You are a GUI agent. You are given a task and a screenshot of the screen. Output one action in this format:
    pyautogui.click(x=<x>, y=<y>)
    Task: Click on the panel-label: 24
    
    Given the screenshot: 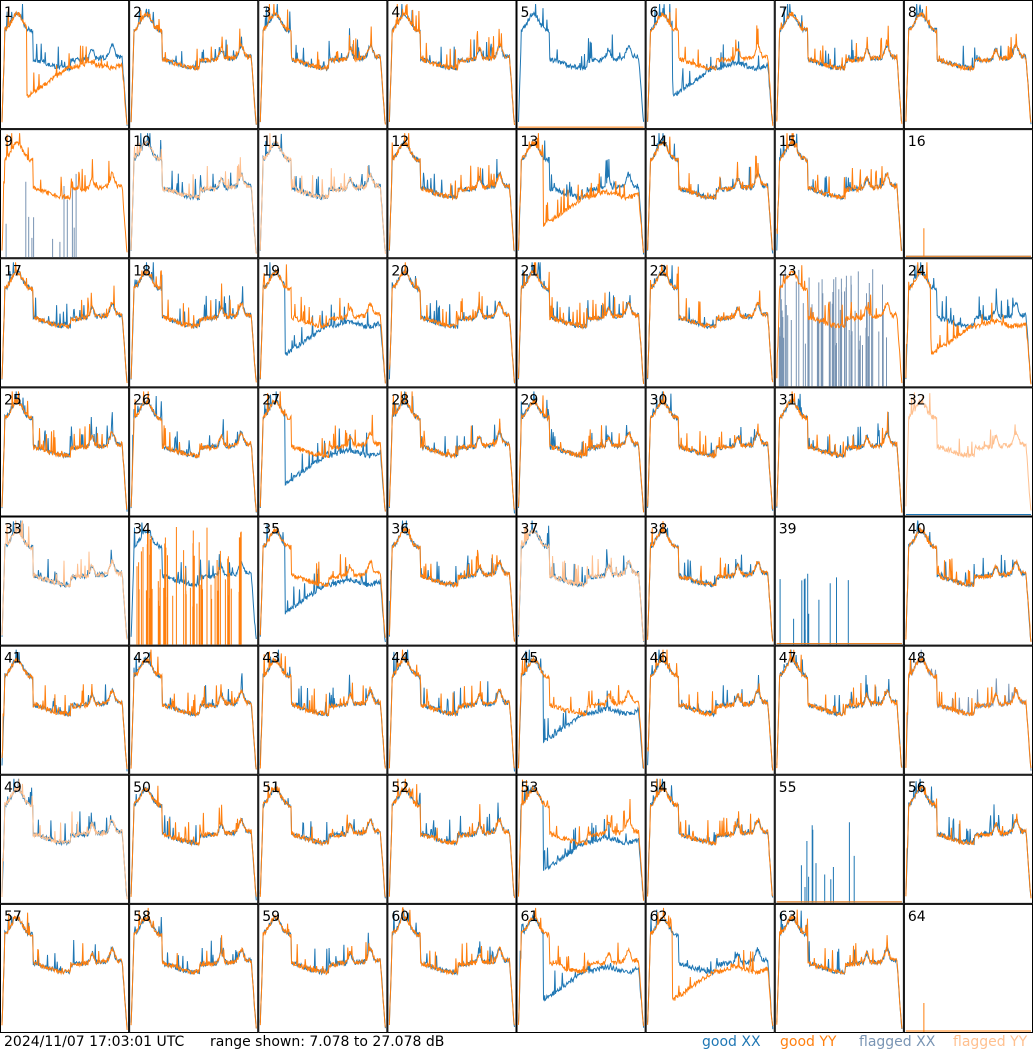 What is the action you would take?
    pyautogui.click(x=917, y=271)
    